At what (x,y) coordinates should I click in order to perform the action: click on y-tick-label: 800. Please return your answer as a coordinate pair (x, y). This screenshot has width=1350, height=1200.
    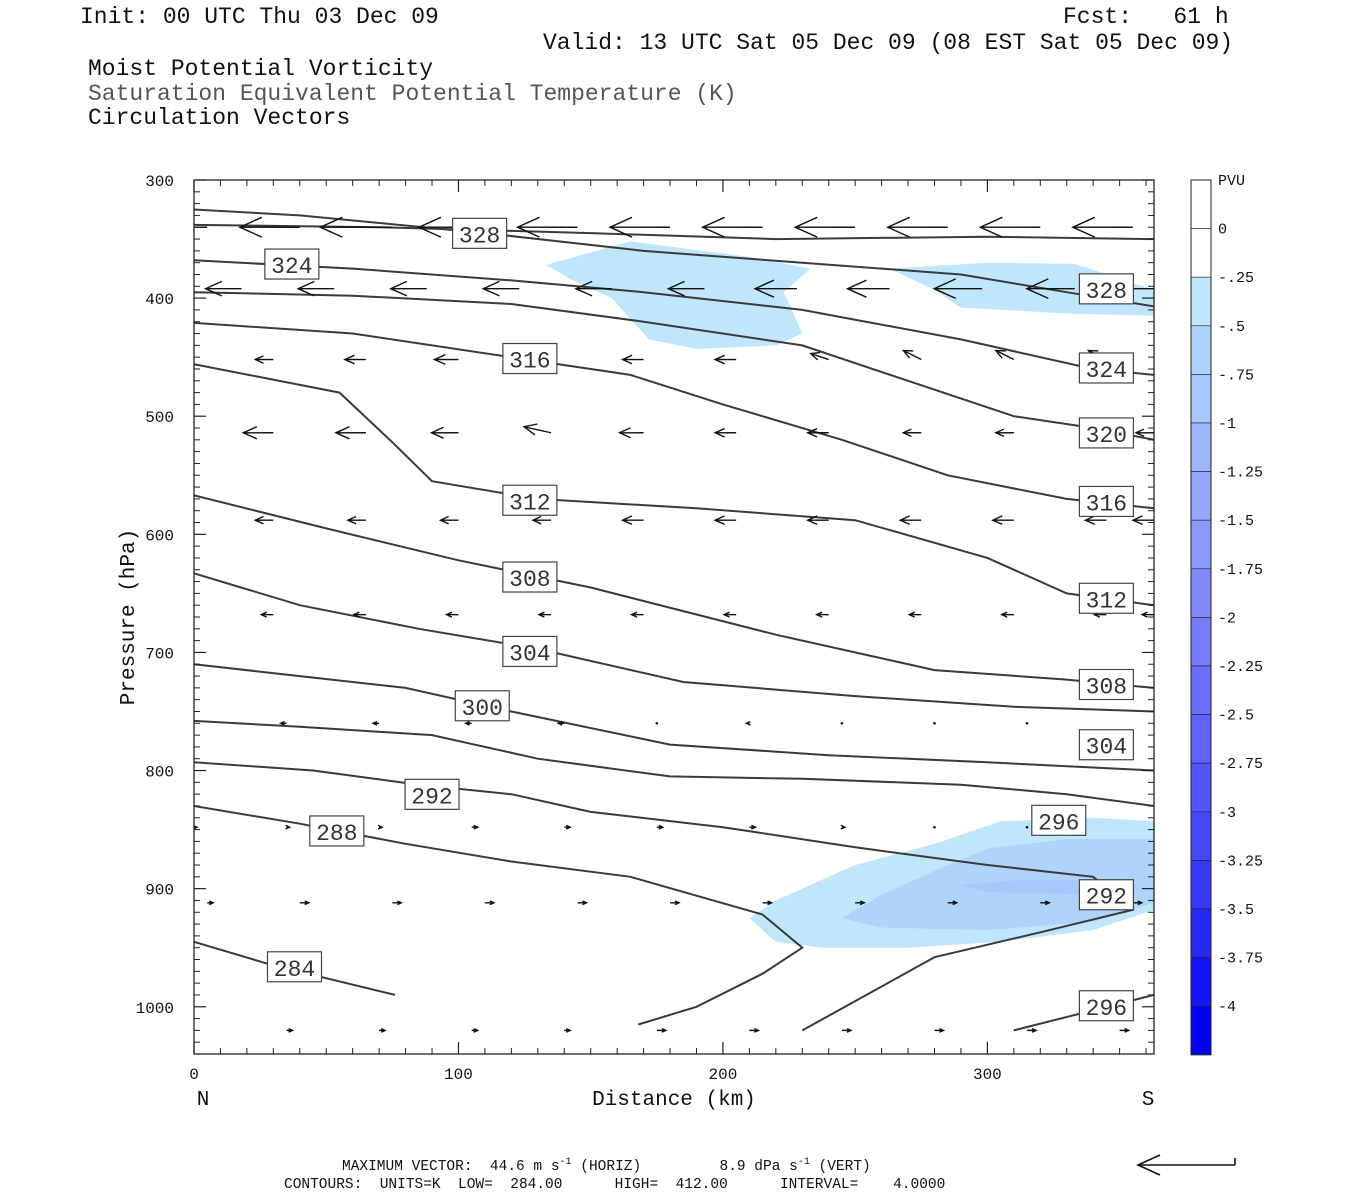
    Looking at the image, I should click on (159, 773).